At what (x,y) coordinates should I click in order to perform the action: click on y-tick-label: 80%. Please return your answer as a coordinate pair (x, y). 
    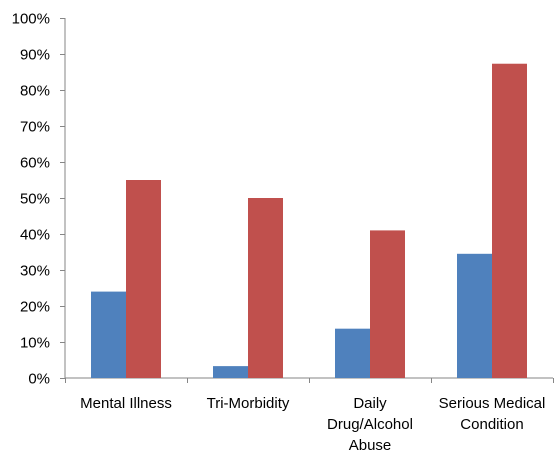
    Looking at the image, I should click on (35, 91).